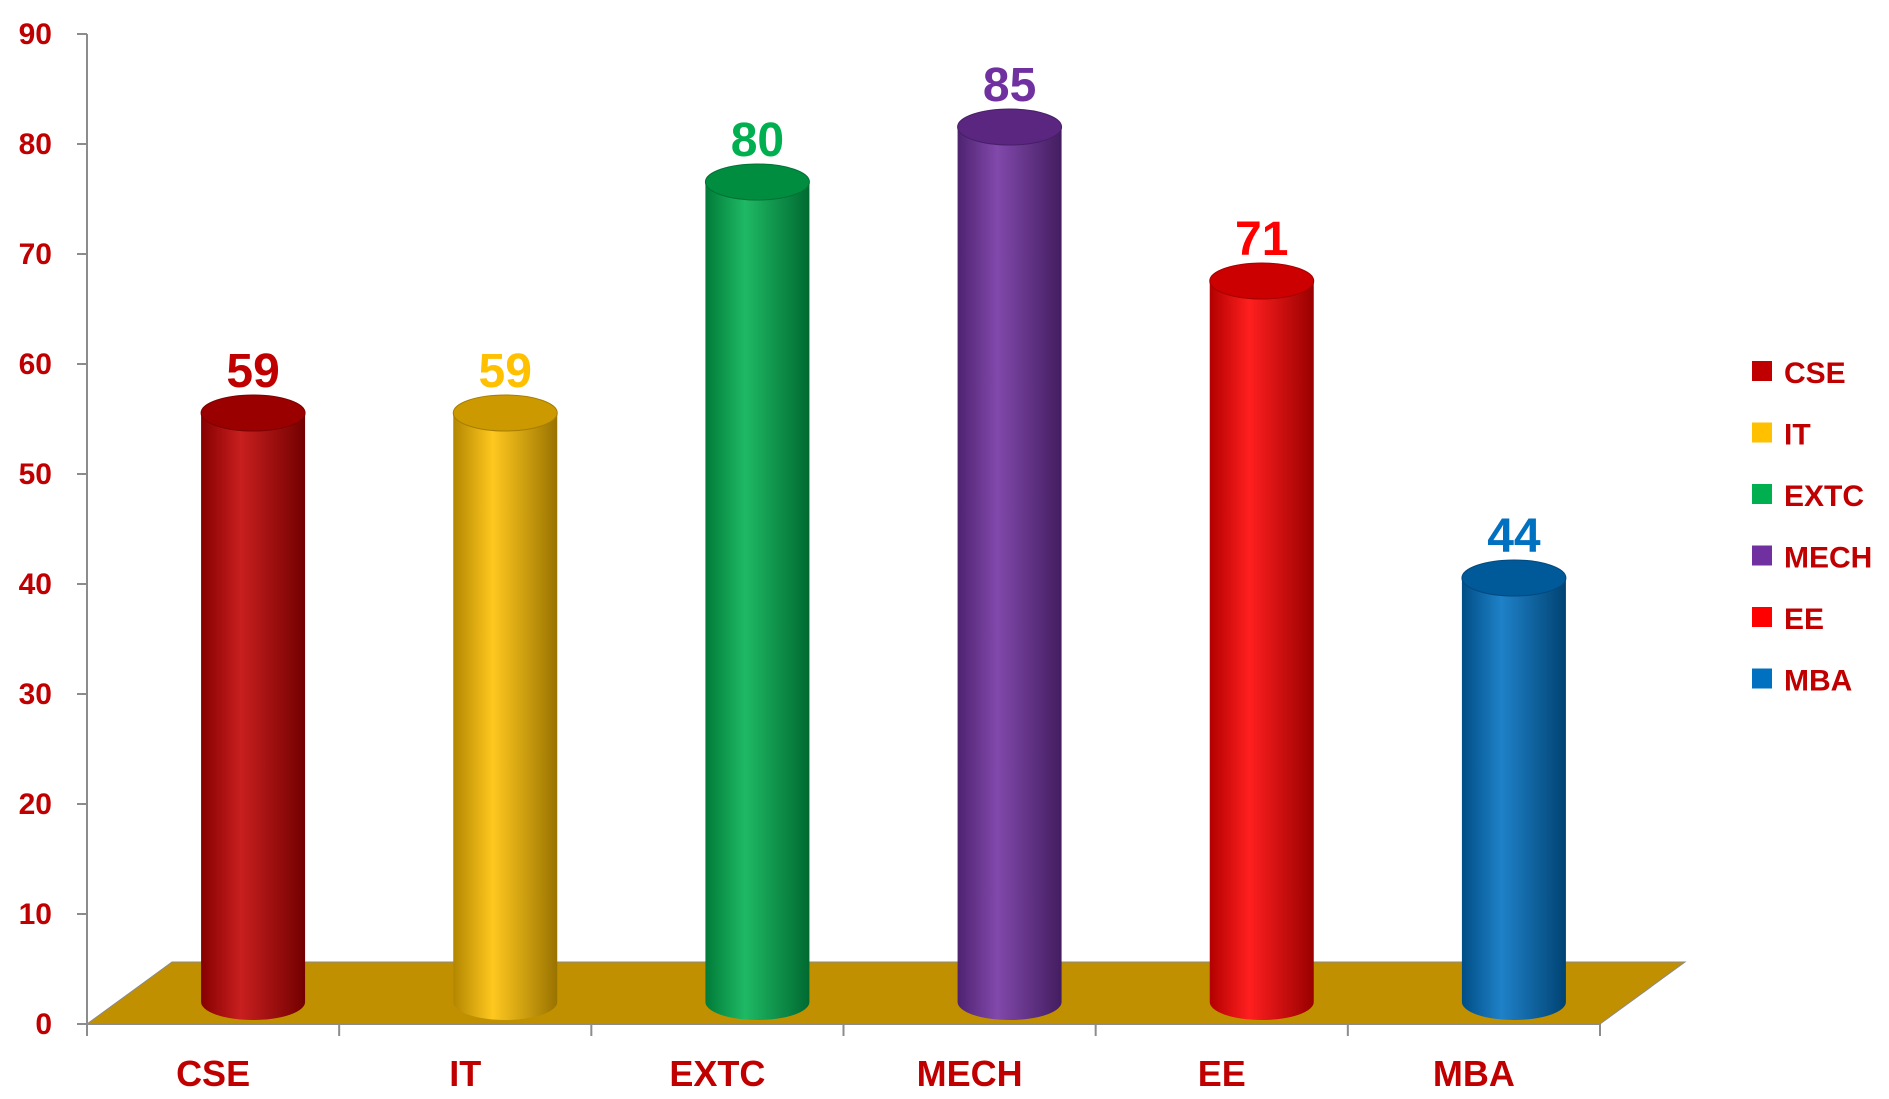  What do you see at coordinates (35, 474) in the screenshot?
I see `y-tick-label: 50` at bounding box center [35, 474].